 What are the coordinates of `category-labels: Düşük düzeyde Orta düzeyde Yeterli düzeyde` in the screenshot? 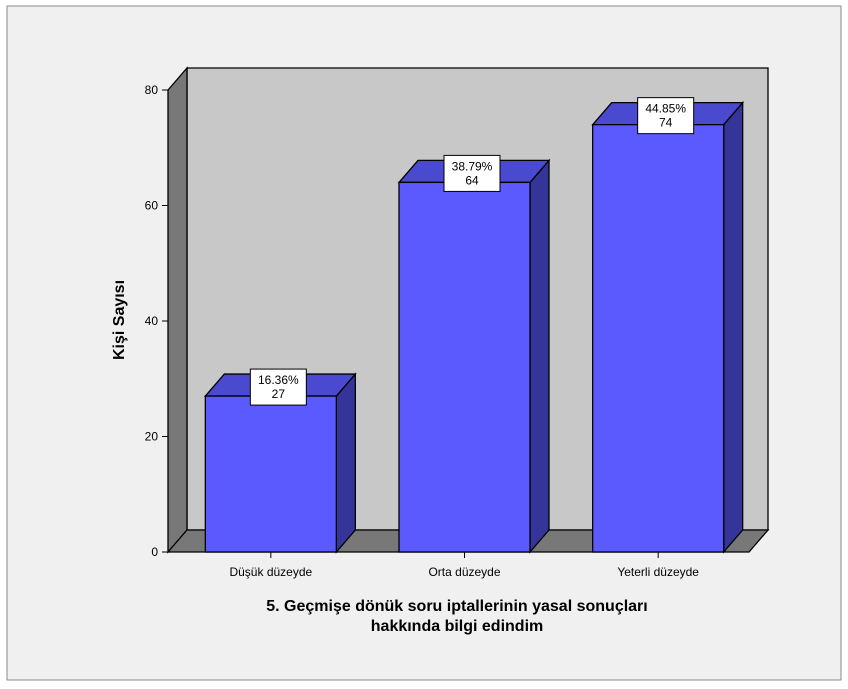 It's located at (464, 565).